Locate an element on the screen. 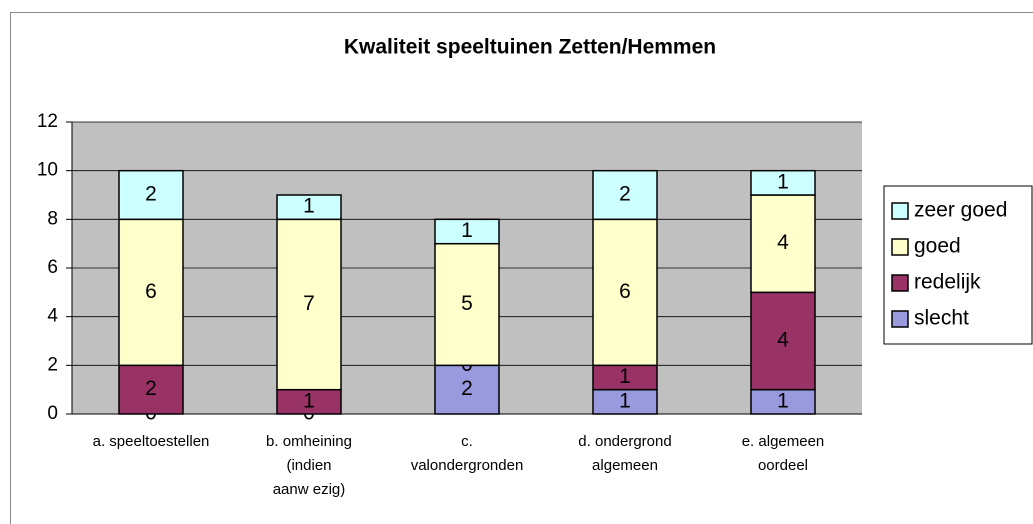 Image resolution: width=1033 pixels, height=524 pixels. x-tick-label: e. algemeen is located at coordinates (783, 441).